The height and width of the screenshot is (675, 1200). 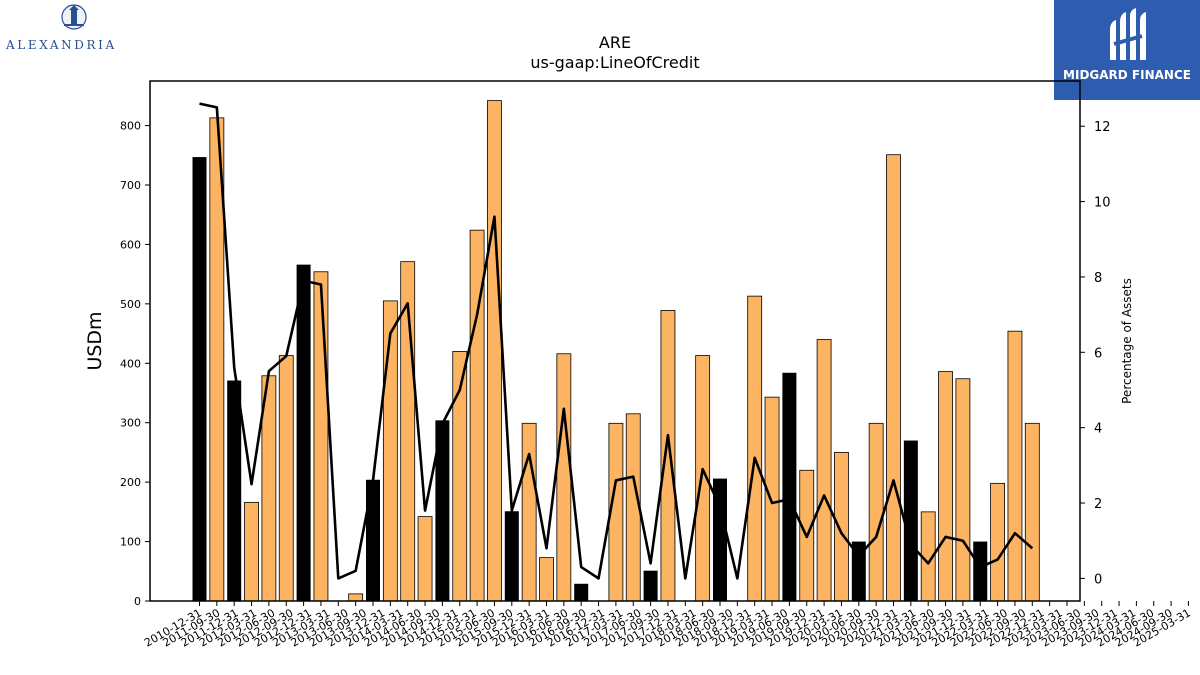 What do you see at coordinates (1098, 504) in the screenshot?
I see `y2-tick-label: 2` at bounding box center [1098, 504].